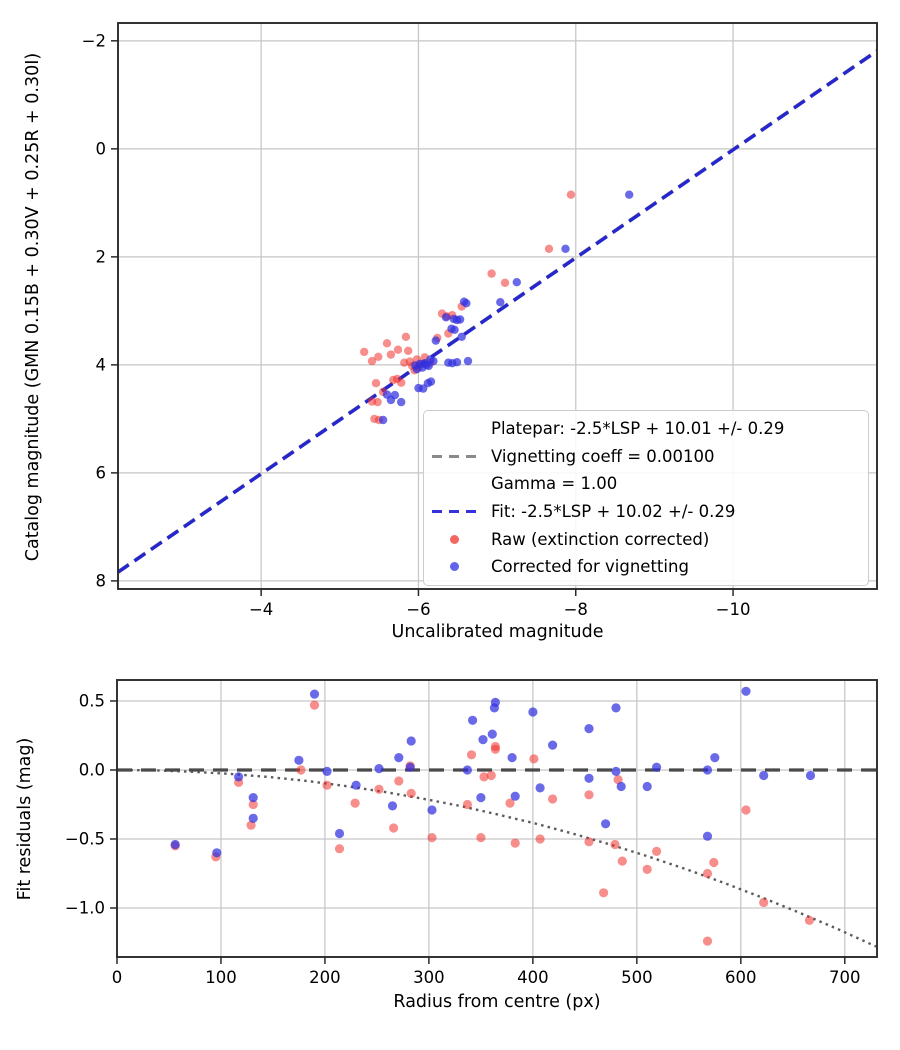 This screenshot has width=900, height=1050. I want to click on y-tick-label: 6, so click(101, 472).